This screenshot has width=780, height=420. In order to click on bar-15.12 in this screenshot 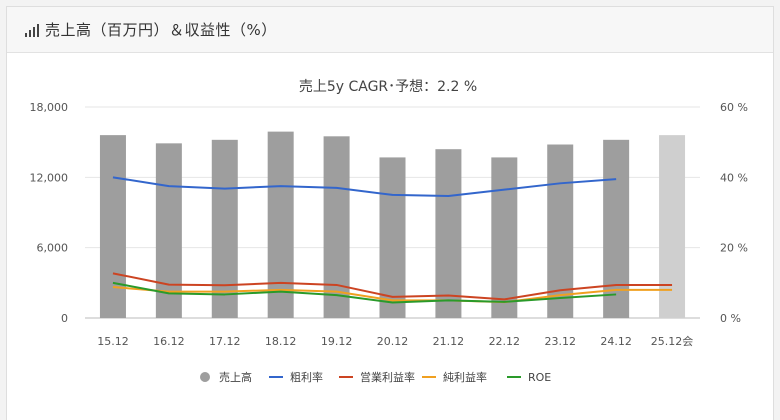, I will do `click(112, 226)`.